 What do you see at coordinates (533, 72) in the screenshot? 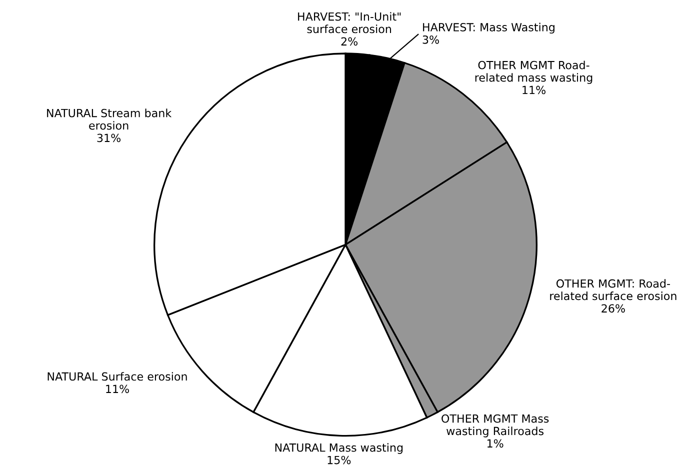
I see `slice-label: OTHER MGMT Road- related mass wasting` at bounding box center [533, 72].